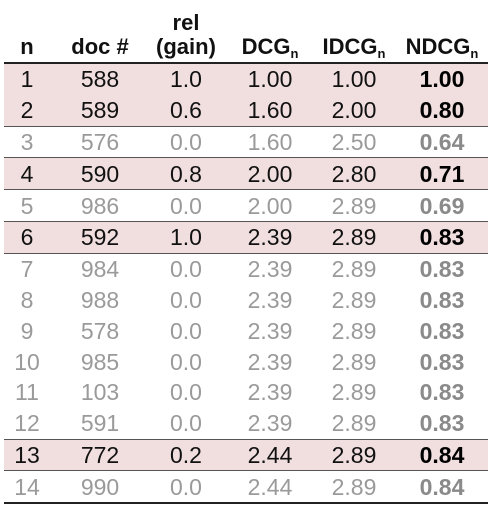 The height and width of the screenshot is (528, 491). What do you see at coordinates (186, 110) in the screenshot?
I see `cell-rel: 0.6` at bounding box center [186, 110].